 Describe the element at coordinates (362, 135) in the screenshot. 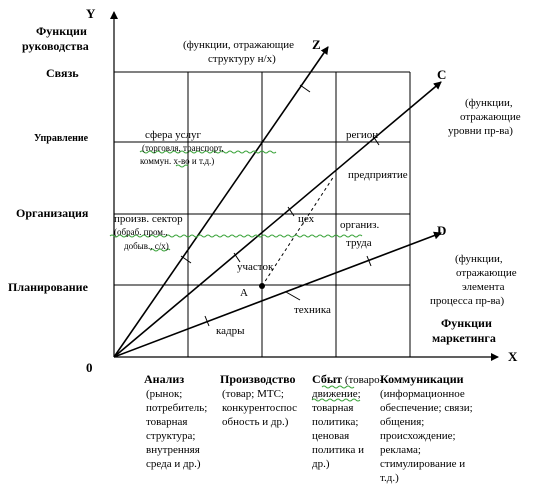

I see `region-label: регион` at that location.